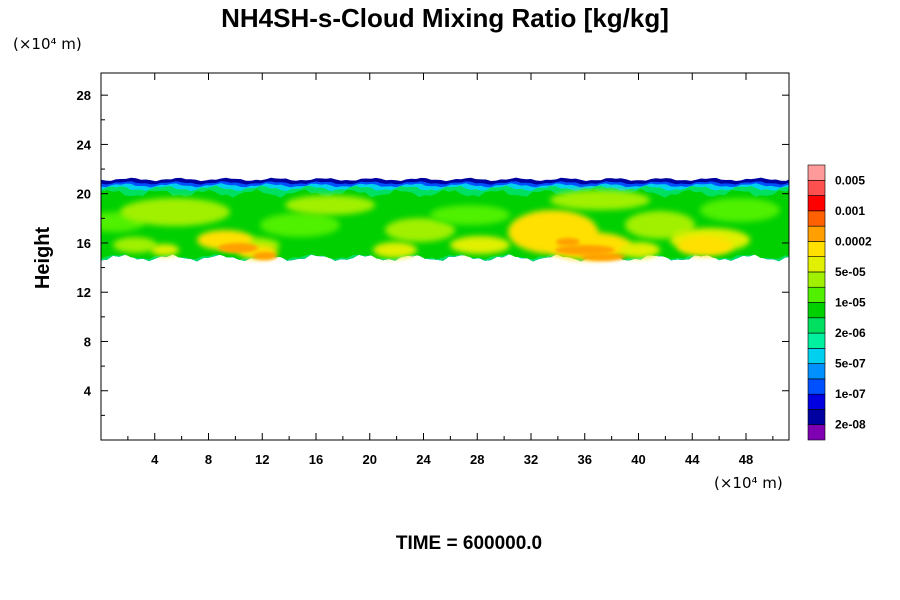 The height and width of the screenshot is (600, 900). Describe the element at coordinates (262, 459) in the screenshot. I see `x-tick-label: 12` at that location.